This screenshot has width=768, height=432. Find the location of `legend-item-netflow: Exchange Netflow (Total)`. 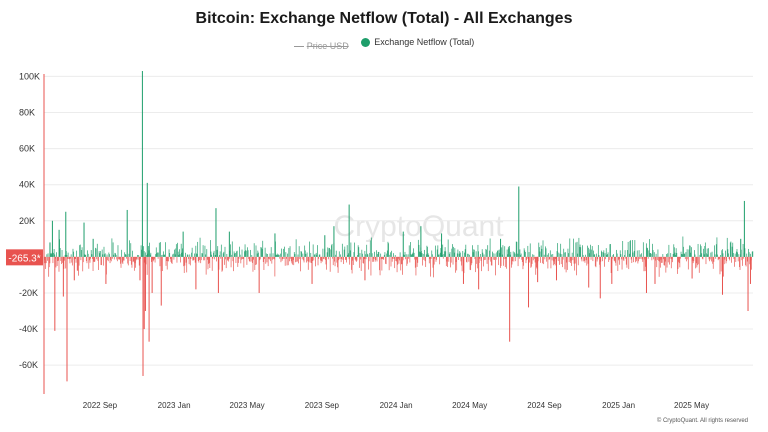

legend-item-netflow: Exchange Netflow (Total) is located at coordinates (417, 42).